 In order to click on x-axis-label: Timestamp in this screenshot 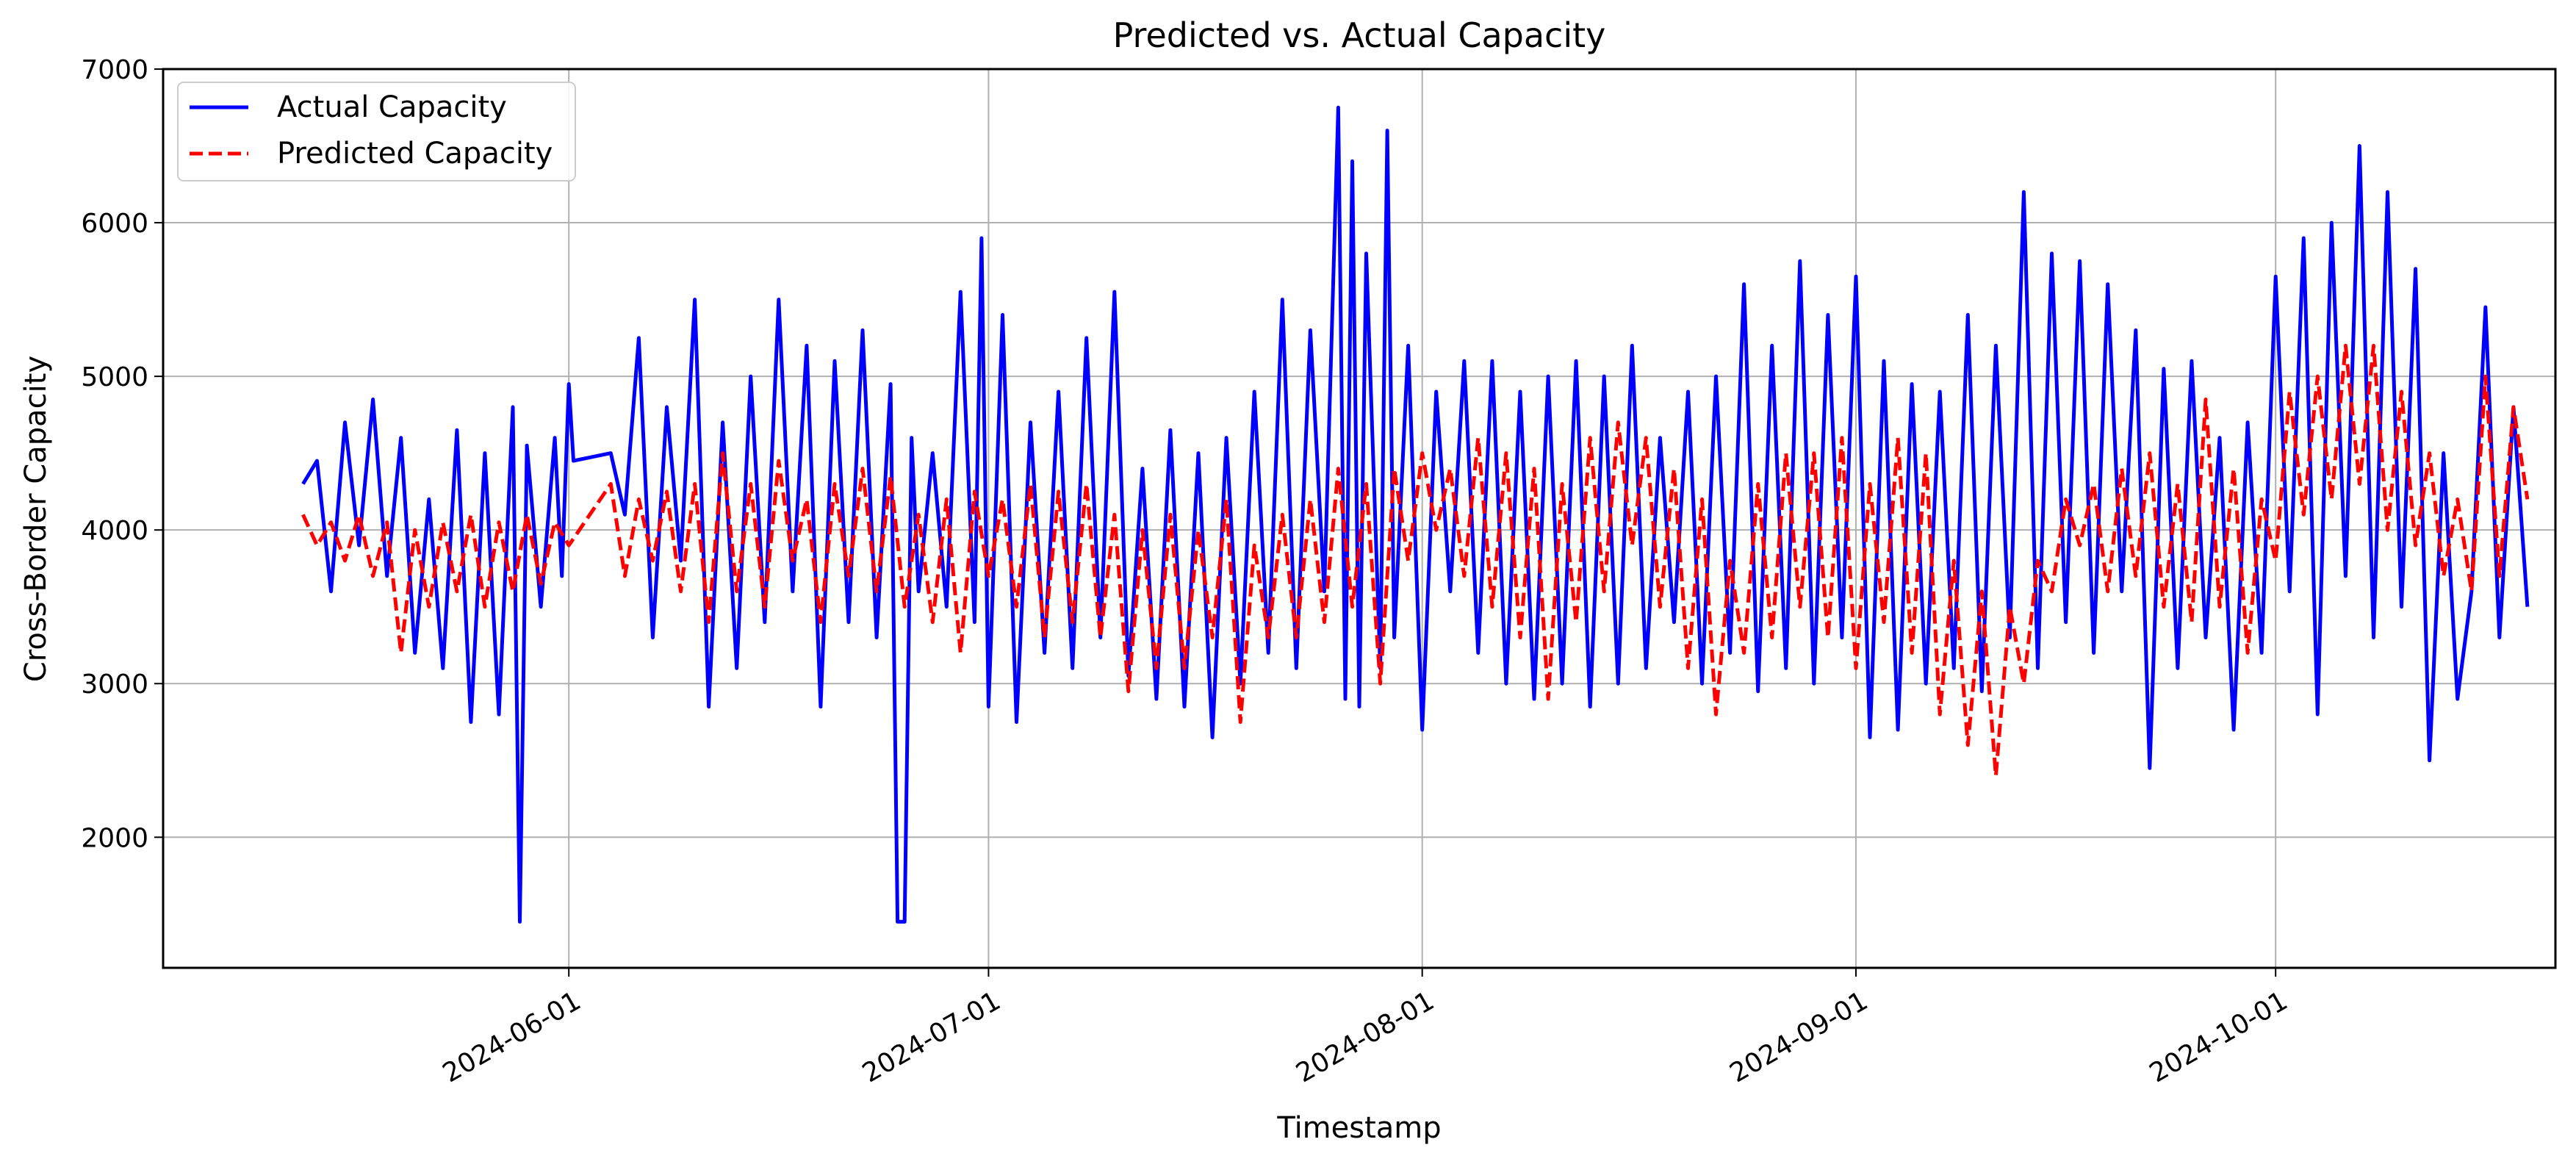, I will do `click(1358, 1128)`.